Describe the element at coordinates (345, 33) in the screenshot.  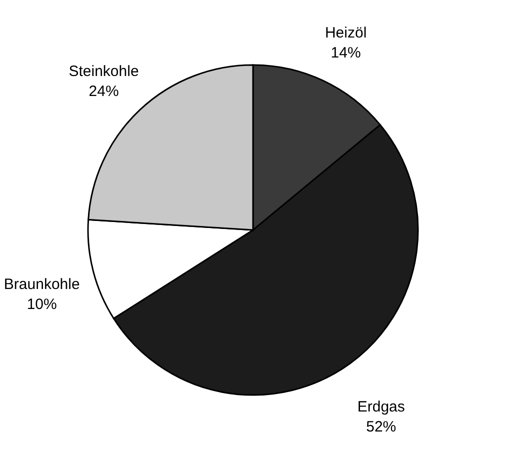
I see `slice-label: Heizöl` at that location.